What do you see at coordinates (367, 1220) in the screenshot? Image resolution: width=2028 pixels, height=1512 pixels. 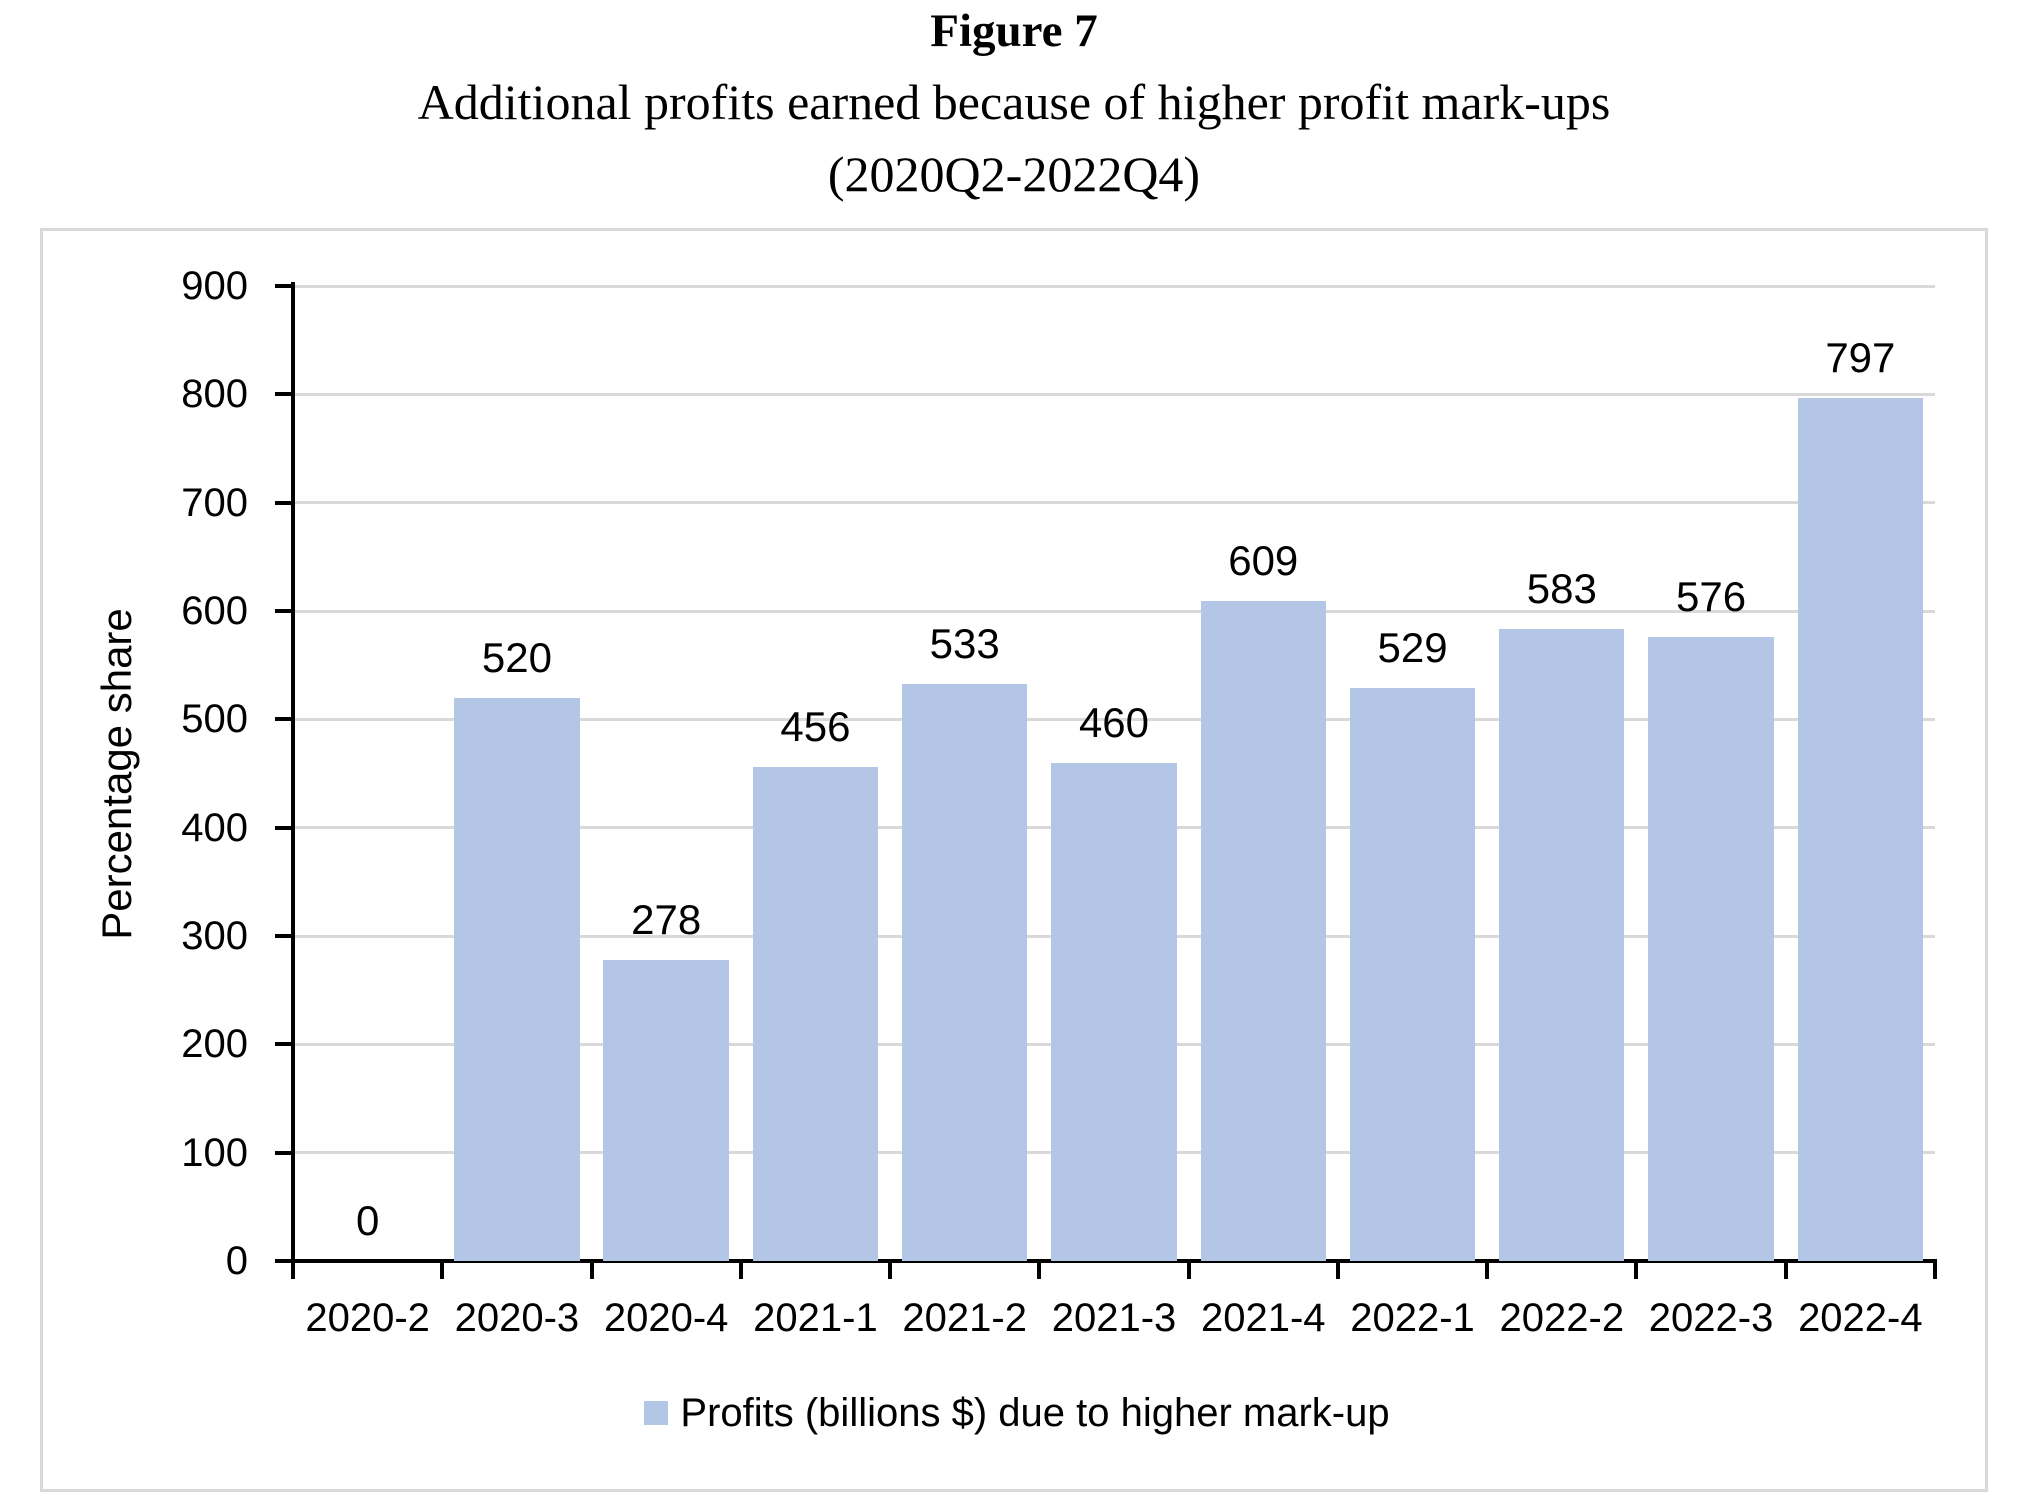 I see `bar-value-label: 0` at bounding box center [367, 1220].